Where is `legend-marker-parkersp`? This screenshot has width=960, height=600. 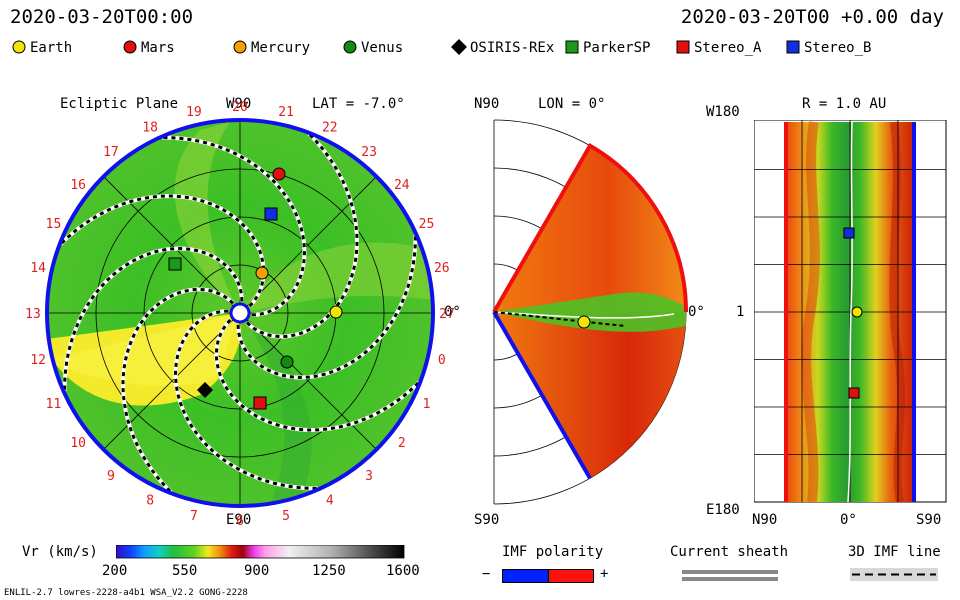
legend-marker-parkersp is located at coordinates (572, 47).